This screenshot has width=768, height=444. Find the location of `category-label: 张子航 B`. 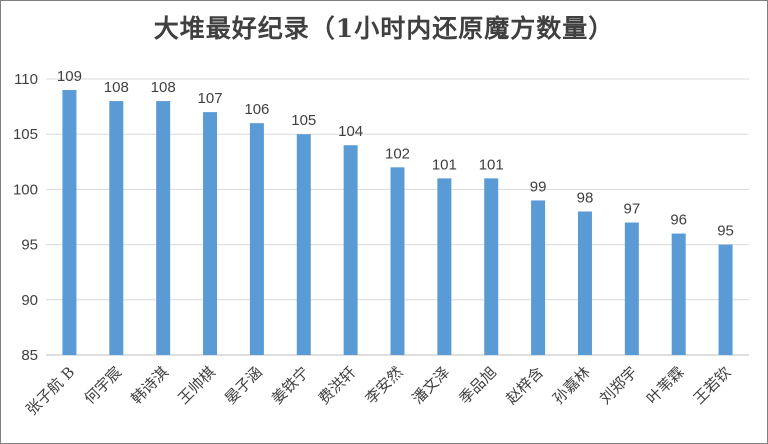

category-label: 张子航 B is located at coordinates (51, 391).